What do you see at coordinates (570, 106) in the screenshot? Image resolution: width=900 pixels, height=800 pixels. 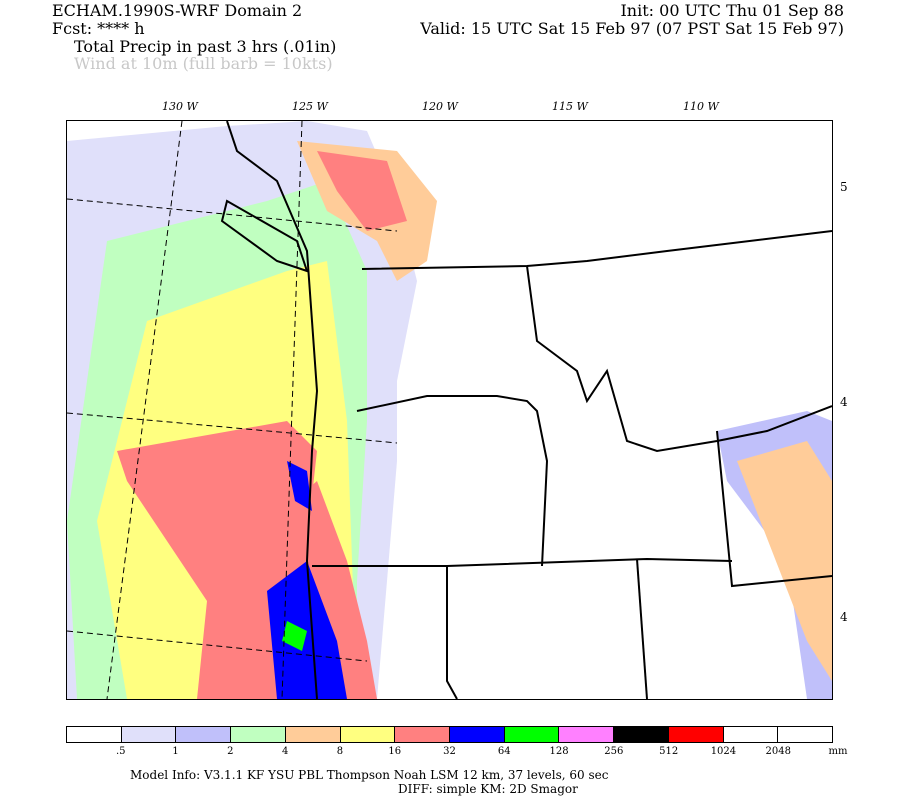 I see `lon-label: 115 W` at bounding box center [570, 106].